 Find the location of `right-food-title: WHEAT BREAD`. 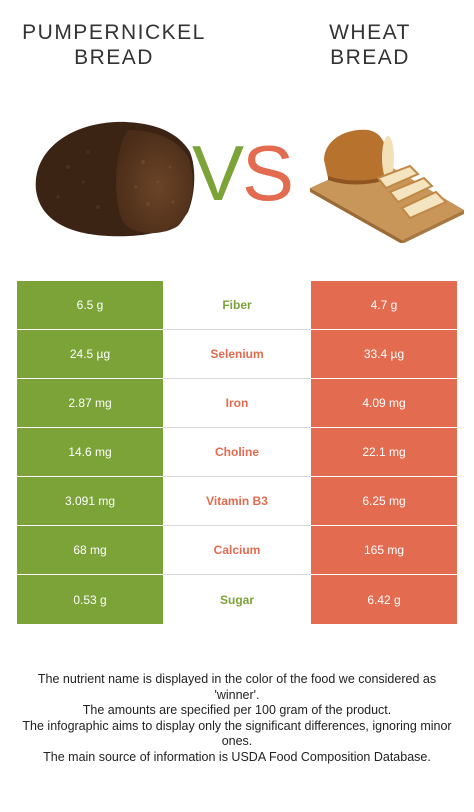

right-food-title: WHEAT BREAD is located at coordinates (370, 45).